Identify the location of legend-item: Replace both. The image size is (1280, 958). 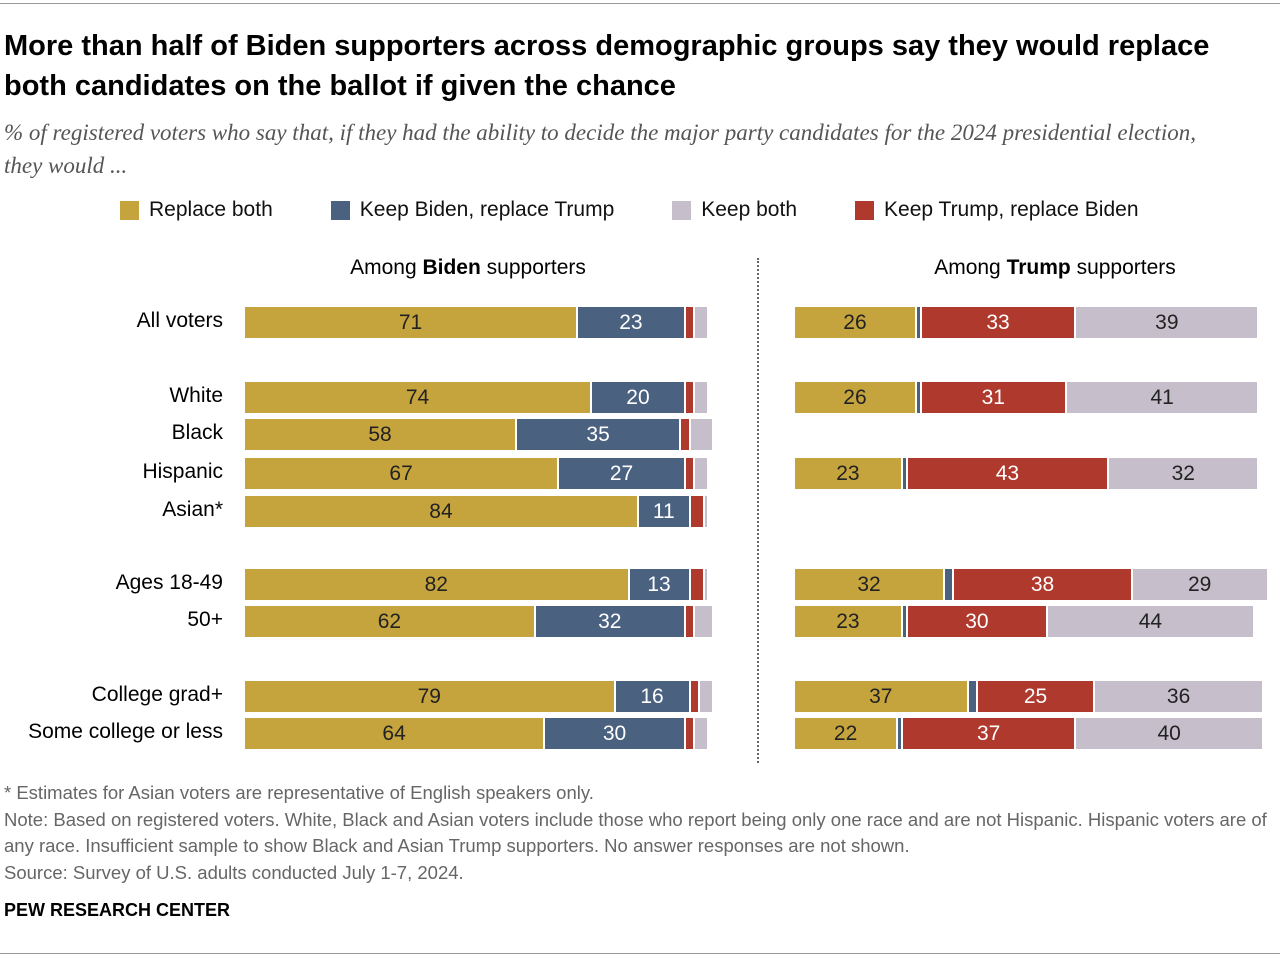
(196, 210).